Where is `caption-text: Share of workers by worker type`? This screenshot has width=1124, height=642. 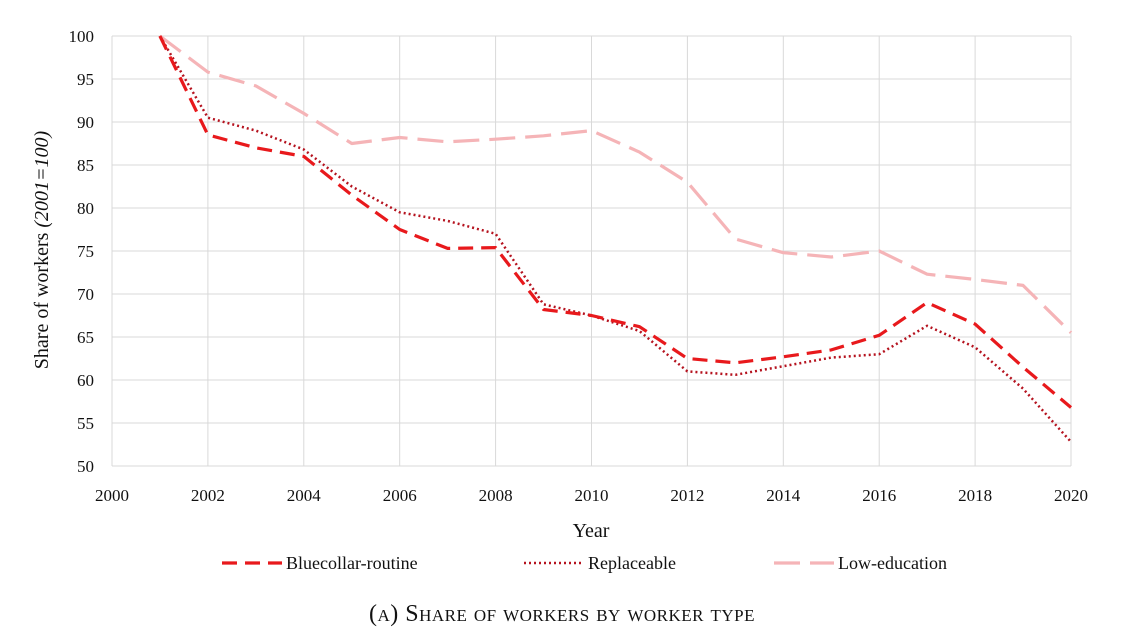
caption-text: Share of workers by worker type is located at coordinates (580, 614).